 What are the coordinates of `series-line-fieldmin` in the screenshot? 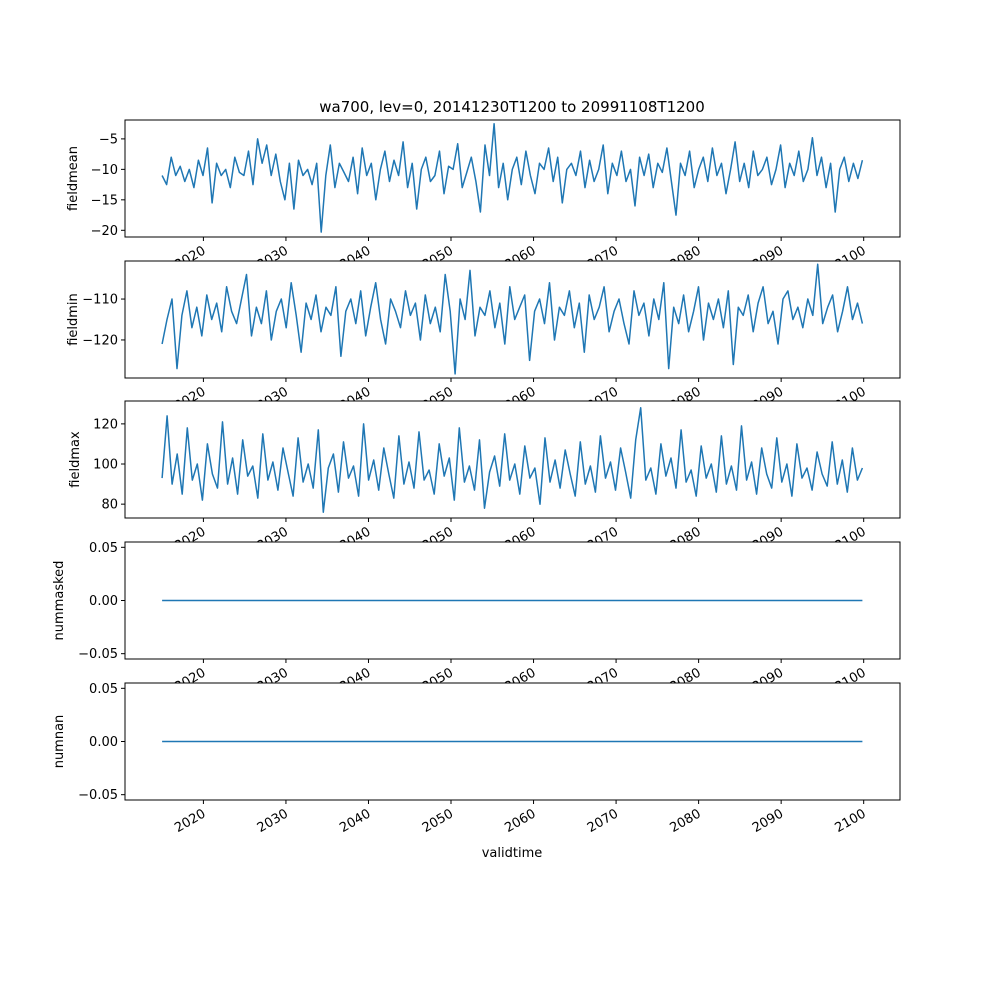 It's located at (512, 319).